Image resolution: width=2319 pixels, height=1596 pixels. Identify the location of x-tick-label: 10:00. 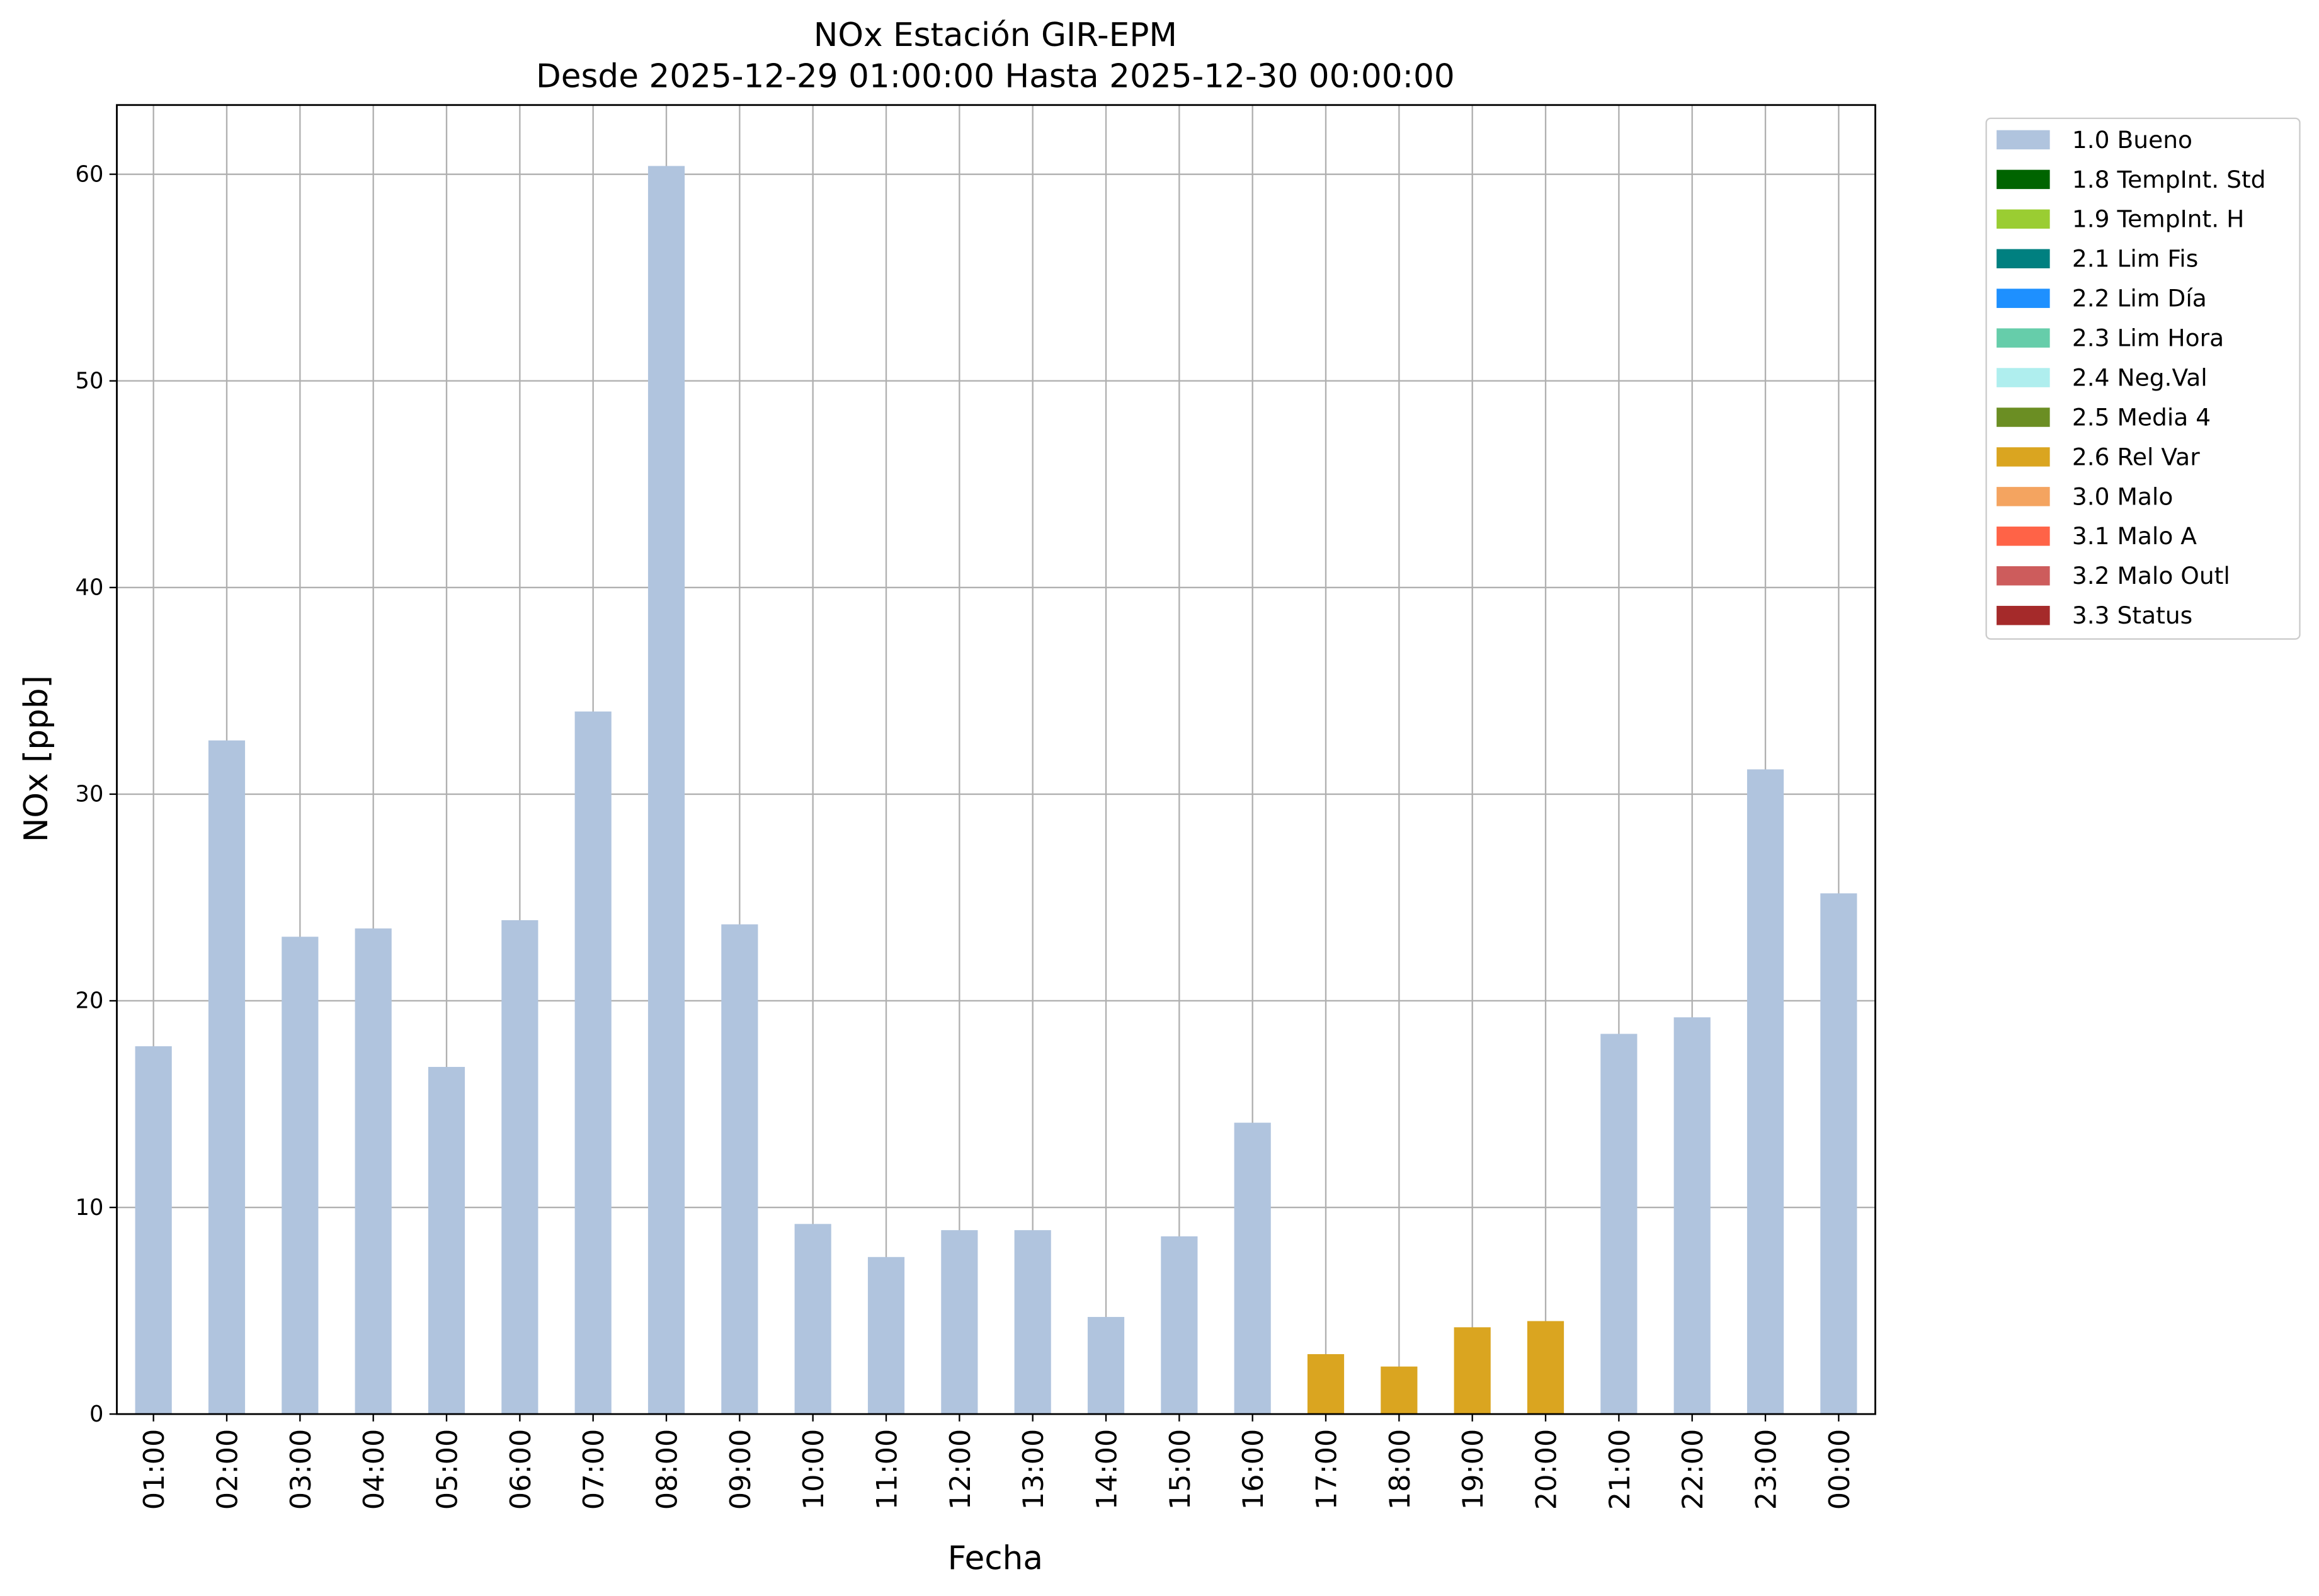
(813, 1469).